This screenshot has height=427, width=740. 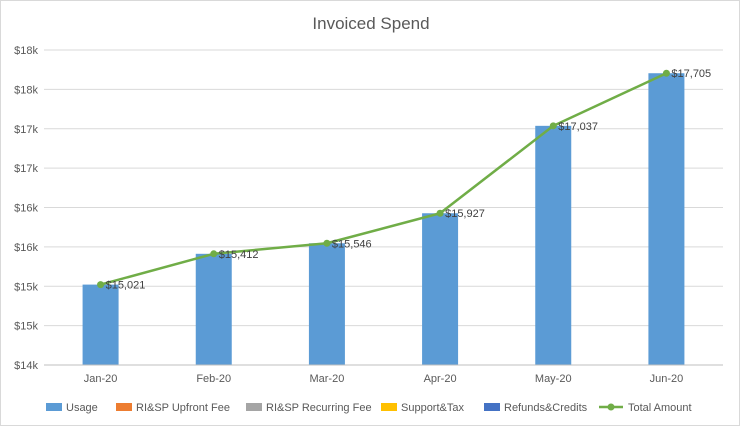 What do you see at coordinates (389, 407) in the screenshot?
I see `legend-swatch-support-tax` at bounding box center [389, 407].